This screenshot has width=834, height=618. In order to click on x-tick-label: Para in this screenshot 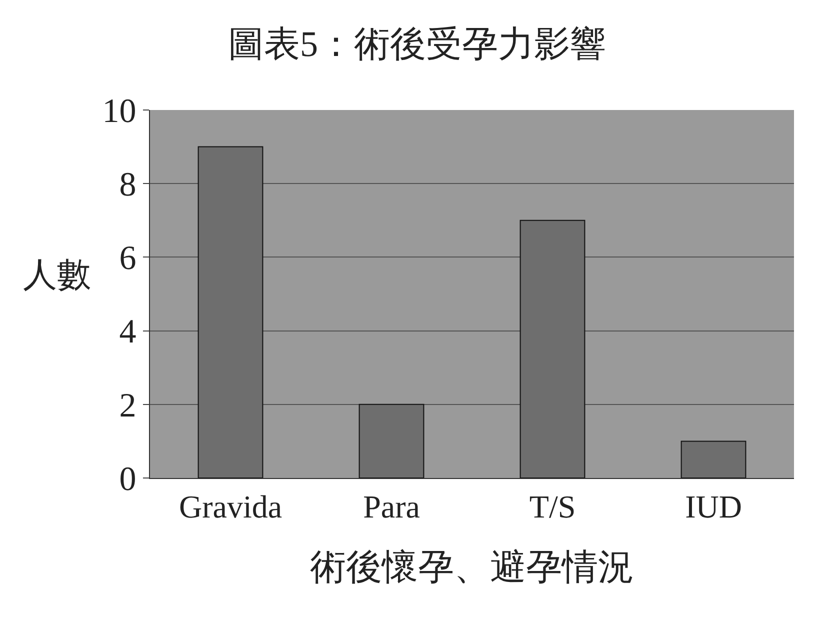, I will do `click(391, 506)`.